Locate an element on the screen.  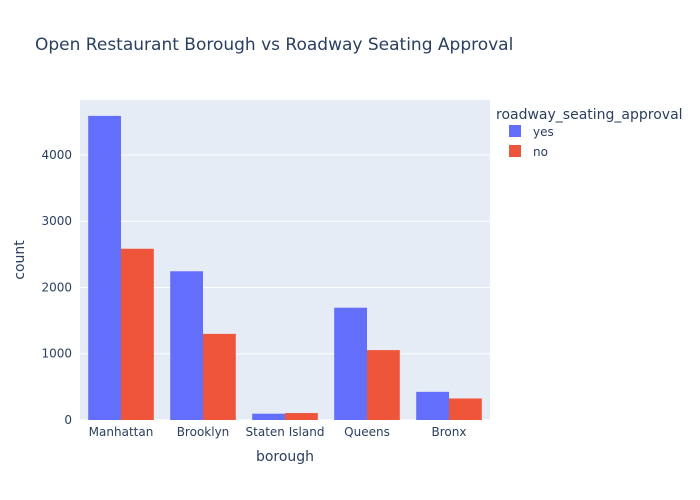
y-tick-label: 4000 is located at coordinates (56, 155).